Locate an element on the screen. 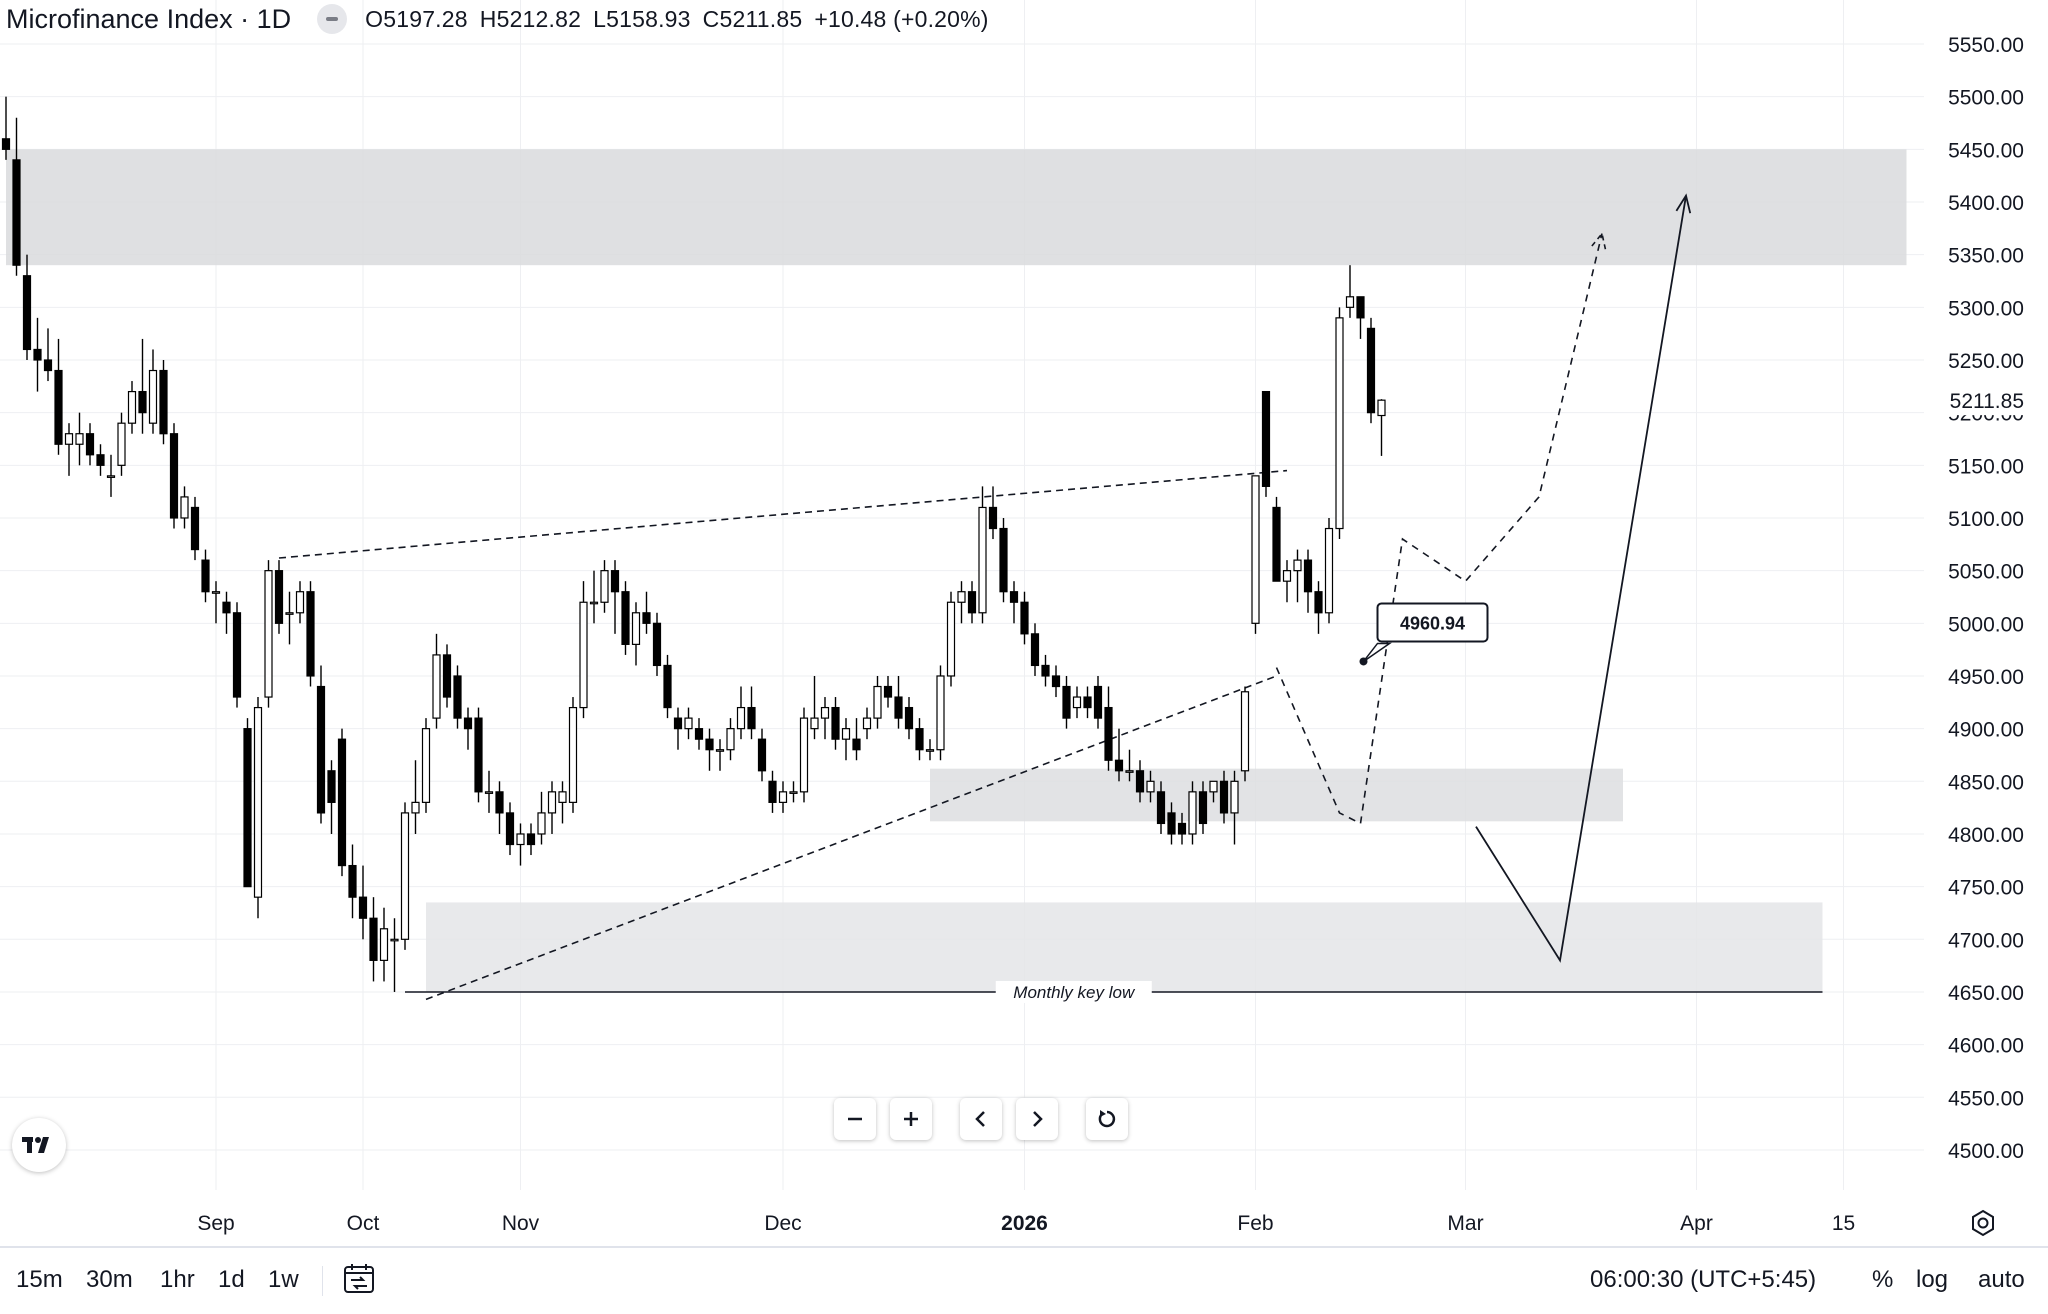 The height and width of the screenshot is (1314, 2048). reset-chart-button is located at coordinates (1107, 1119).